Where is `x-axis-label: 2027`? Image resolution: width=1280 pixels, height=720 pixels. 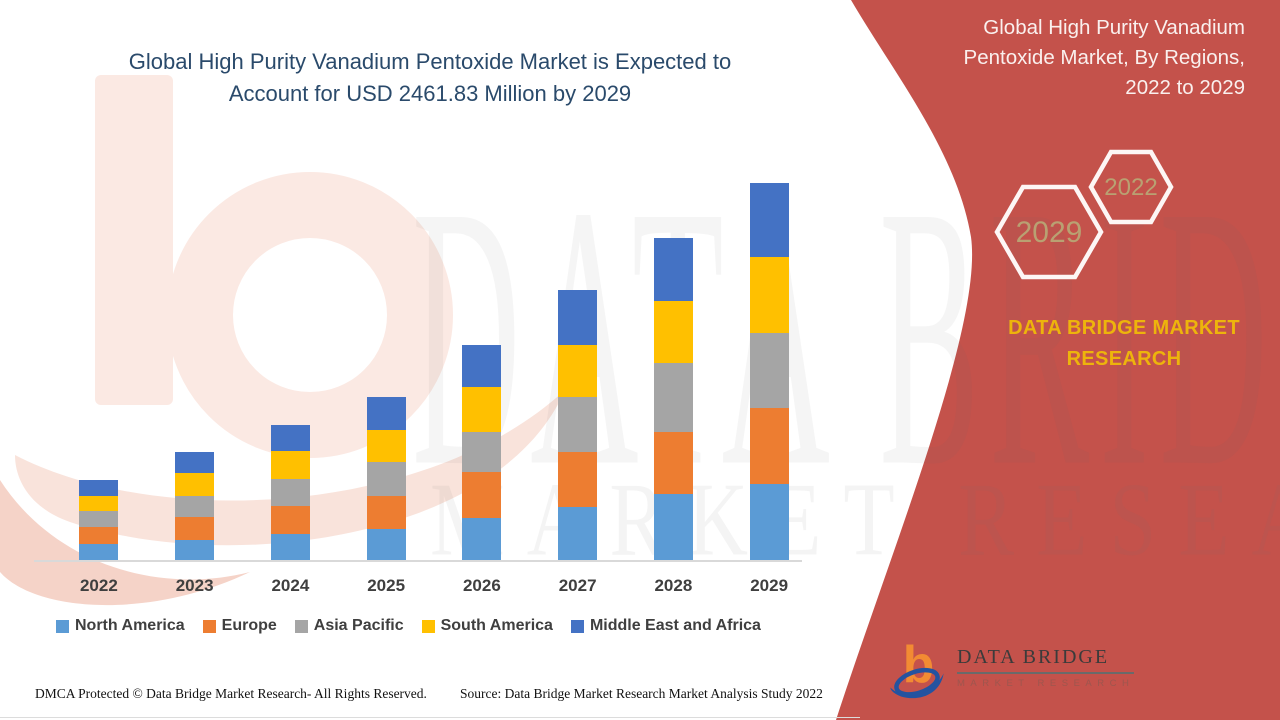 x-axis-label: 2027 is located at coordinates (577, 585).